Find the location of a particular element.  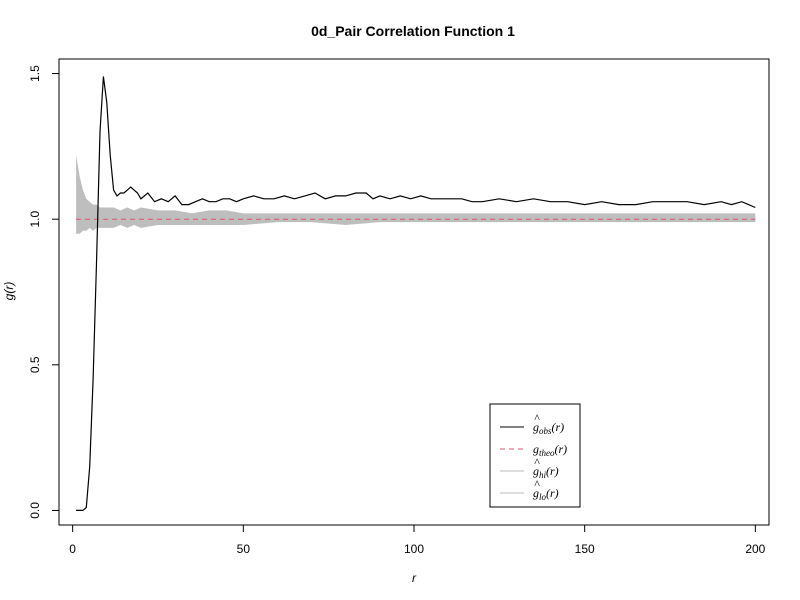

x-axis-label: r is located at coordinates (414, 578).